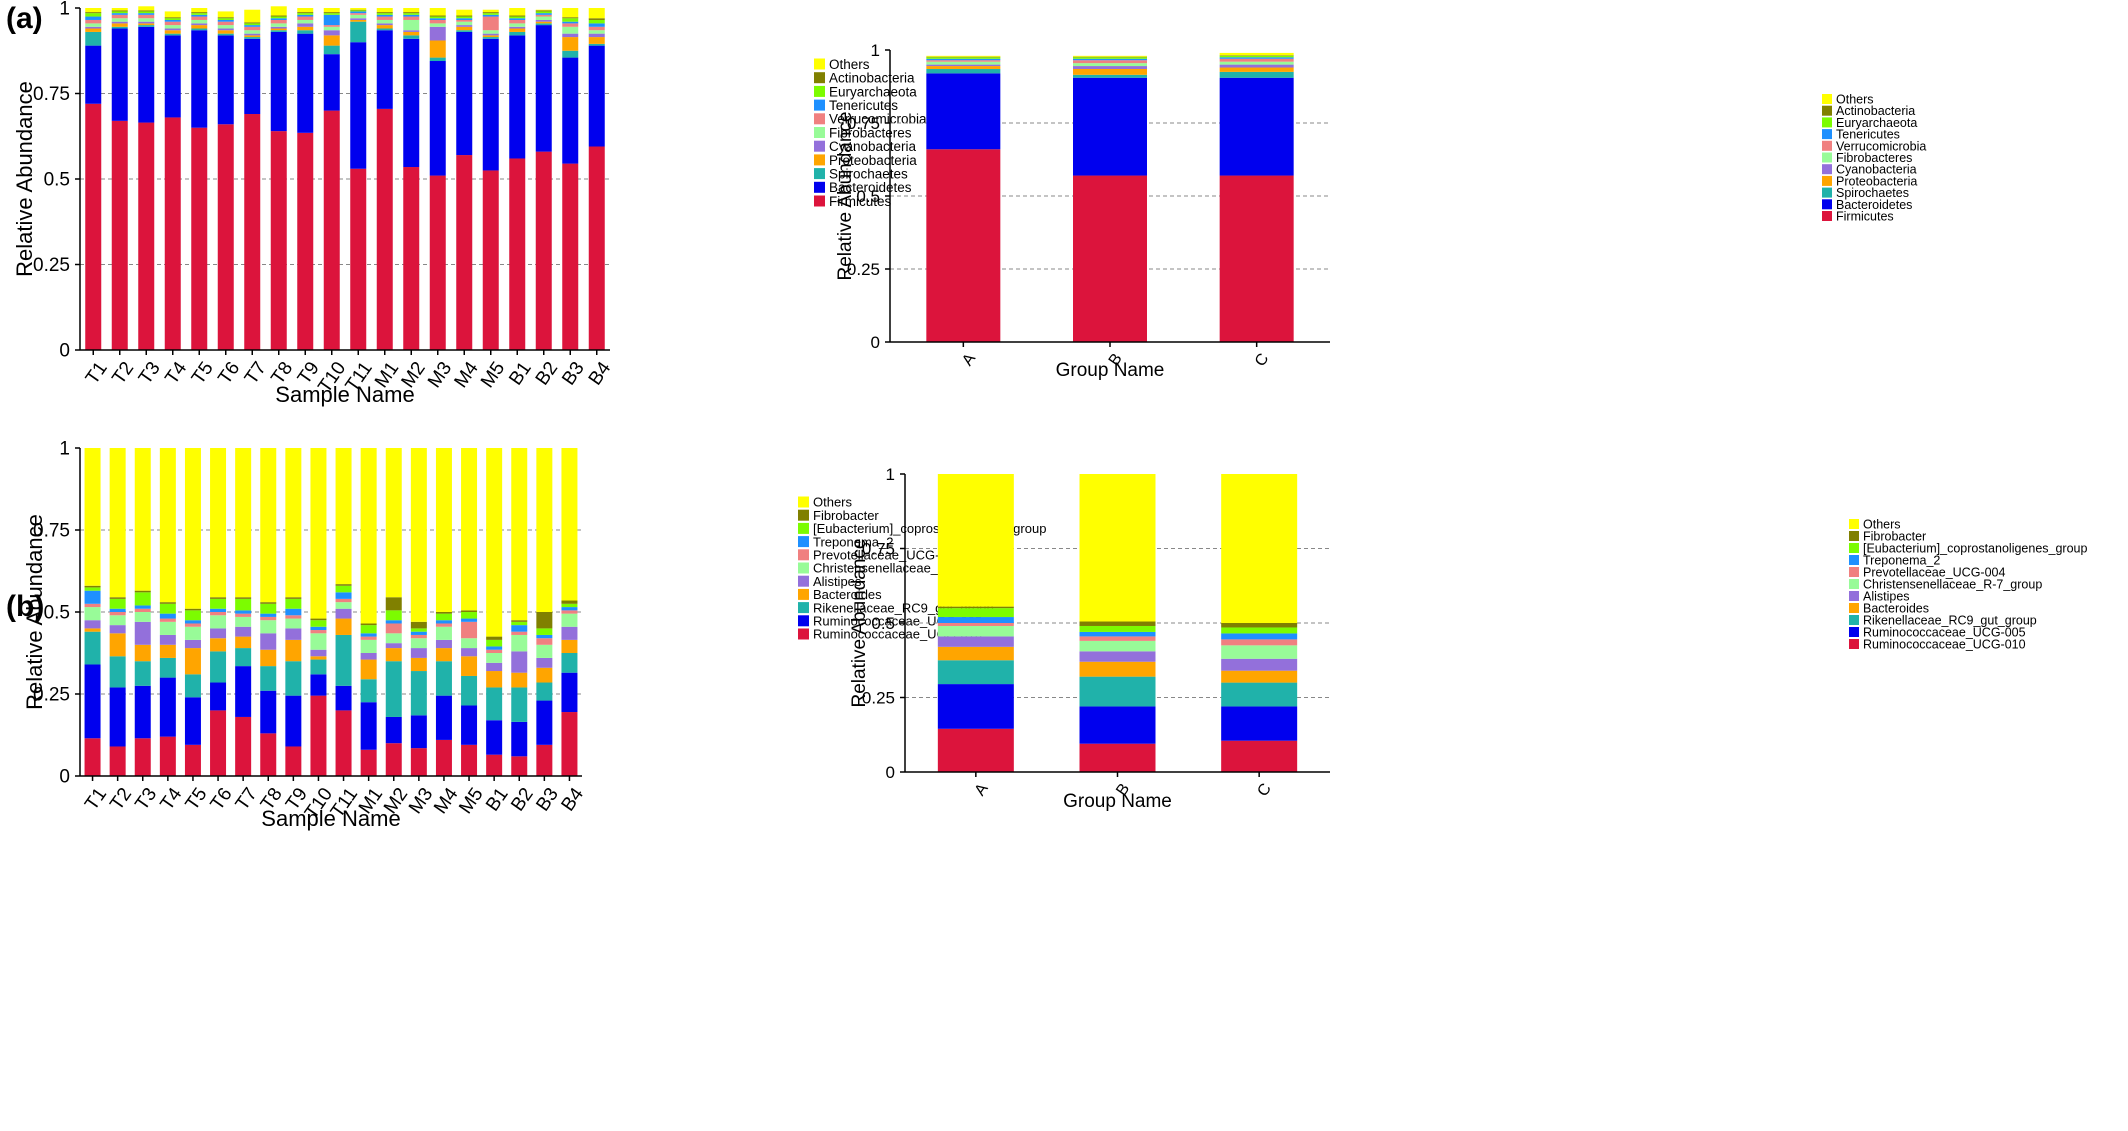 The height and width of the screenshot is (1131, 2128). I want to click on bar-T9-Alistipes, so click(293, 634).